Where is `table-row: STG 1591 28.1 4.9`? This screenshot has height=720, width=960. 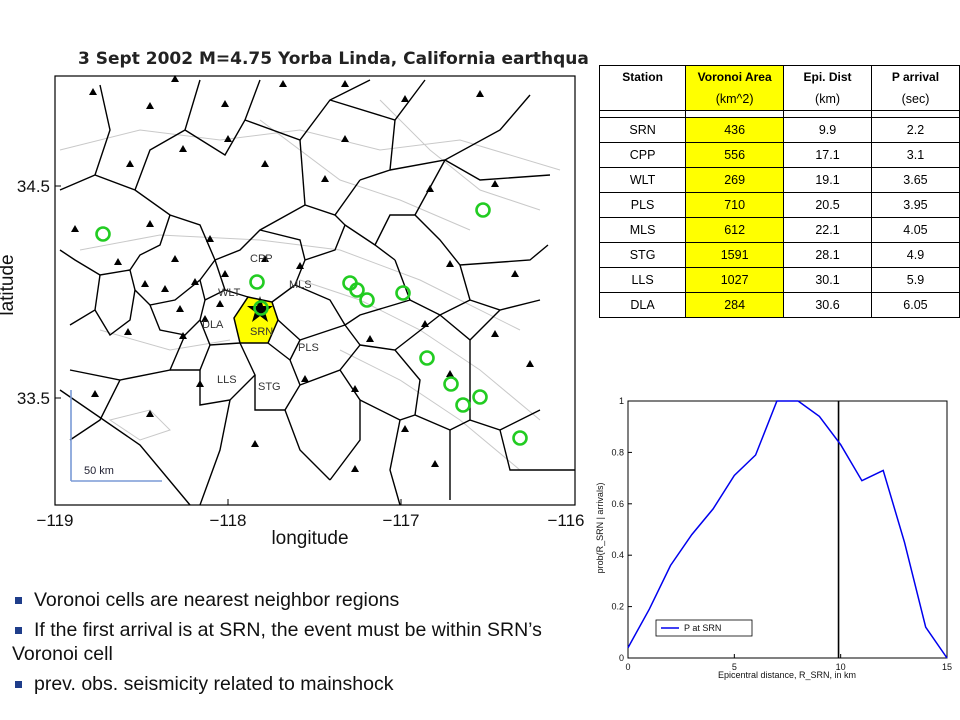
table-row: STG 1591 28.1 4.9 is located at coordinates (779, 255).